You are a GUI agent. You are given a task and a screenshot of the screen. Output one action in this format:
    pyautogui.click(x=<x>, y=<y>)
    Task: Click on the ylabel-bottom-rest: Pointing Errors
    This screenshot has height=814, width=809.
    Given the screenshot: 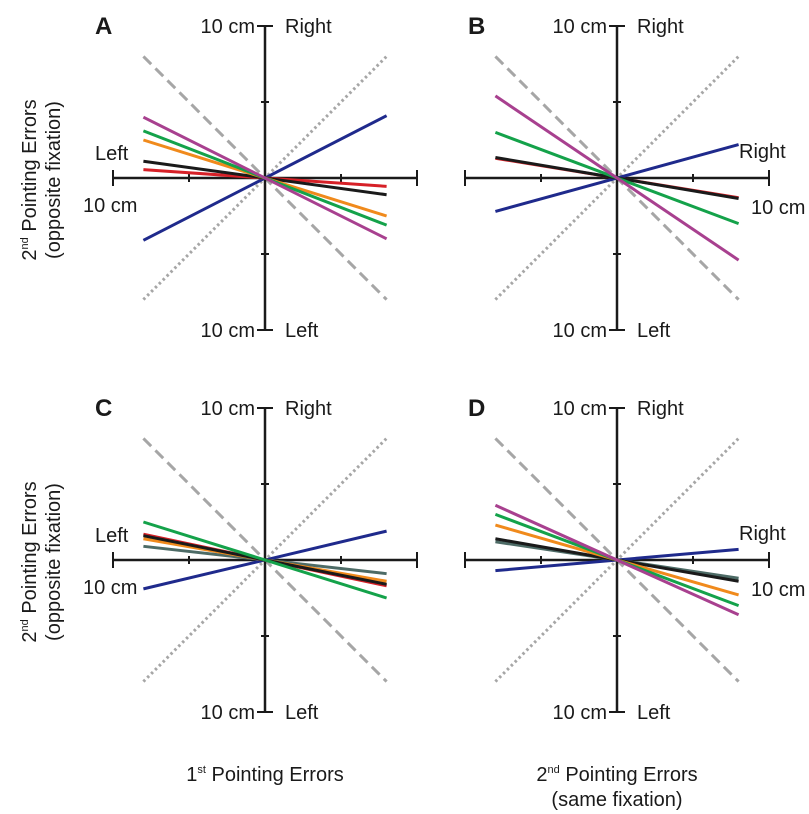 What is the action you would take?
    pyautogui.click(x=30, y=550)
    